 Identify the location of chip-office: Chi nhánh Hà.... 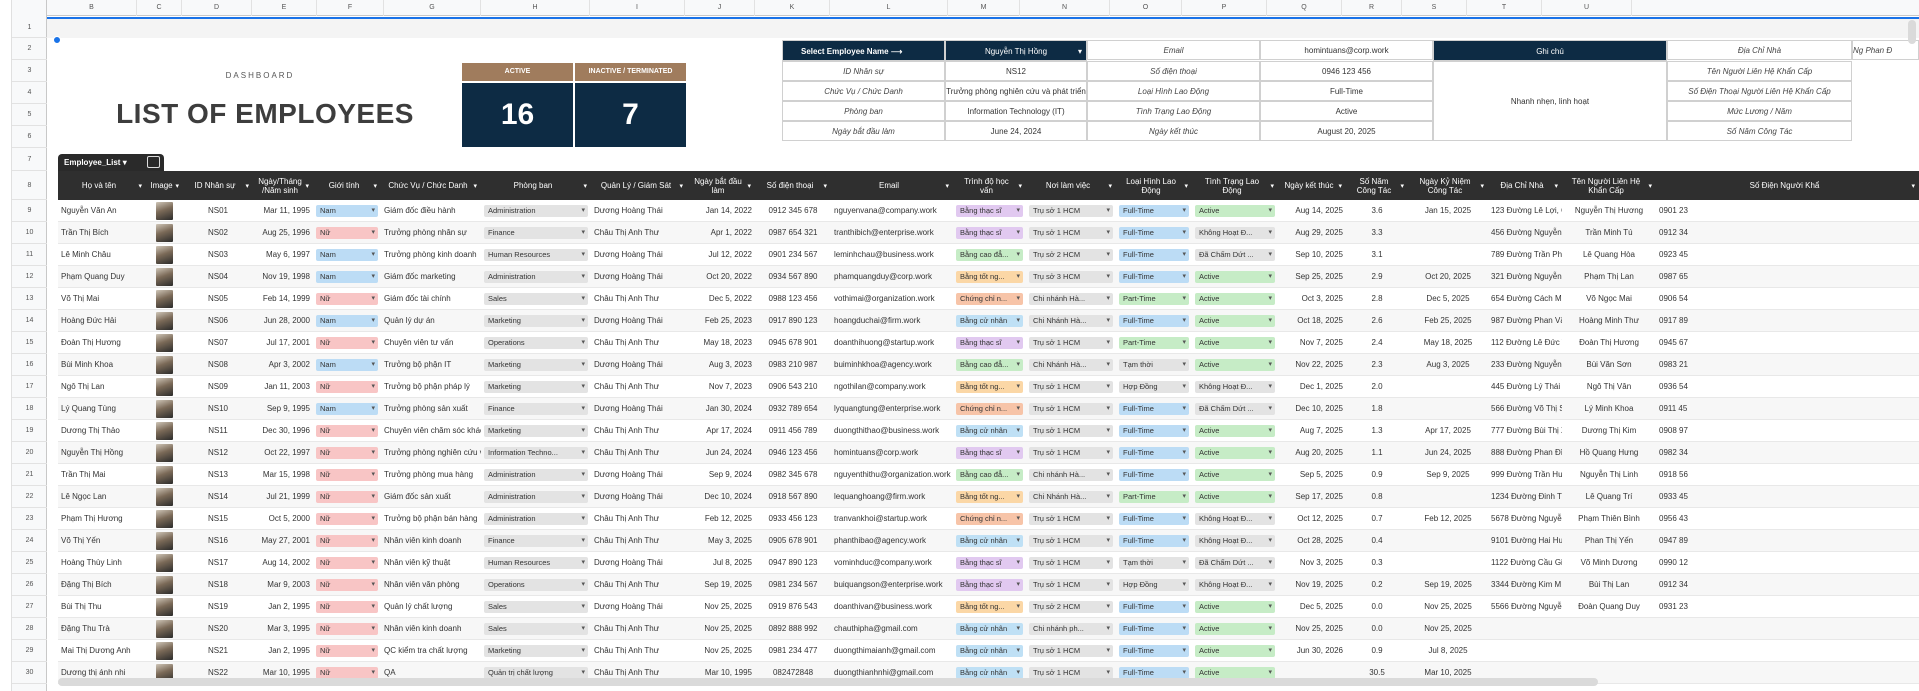
(1071, 298).